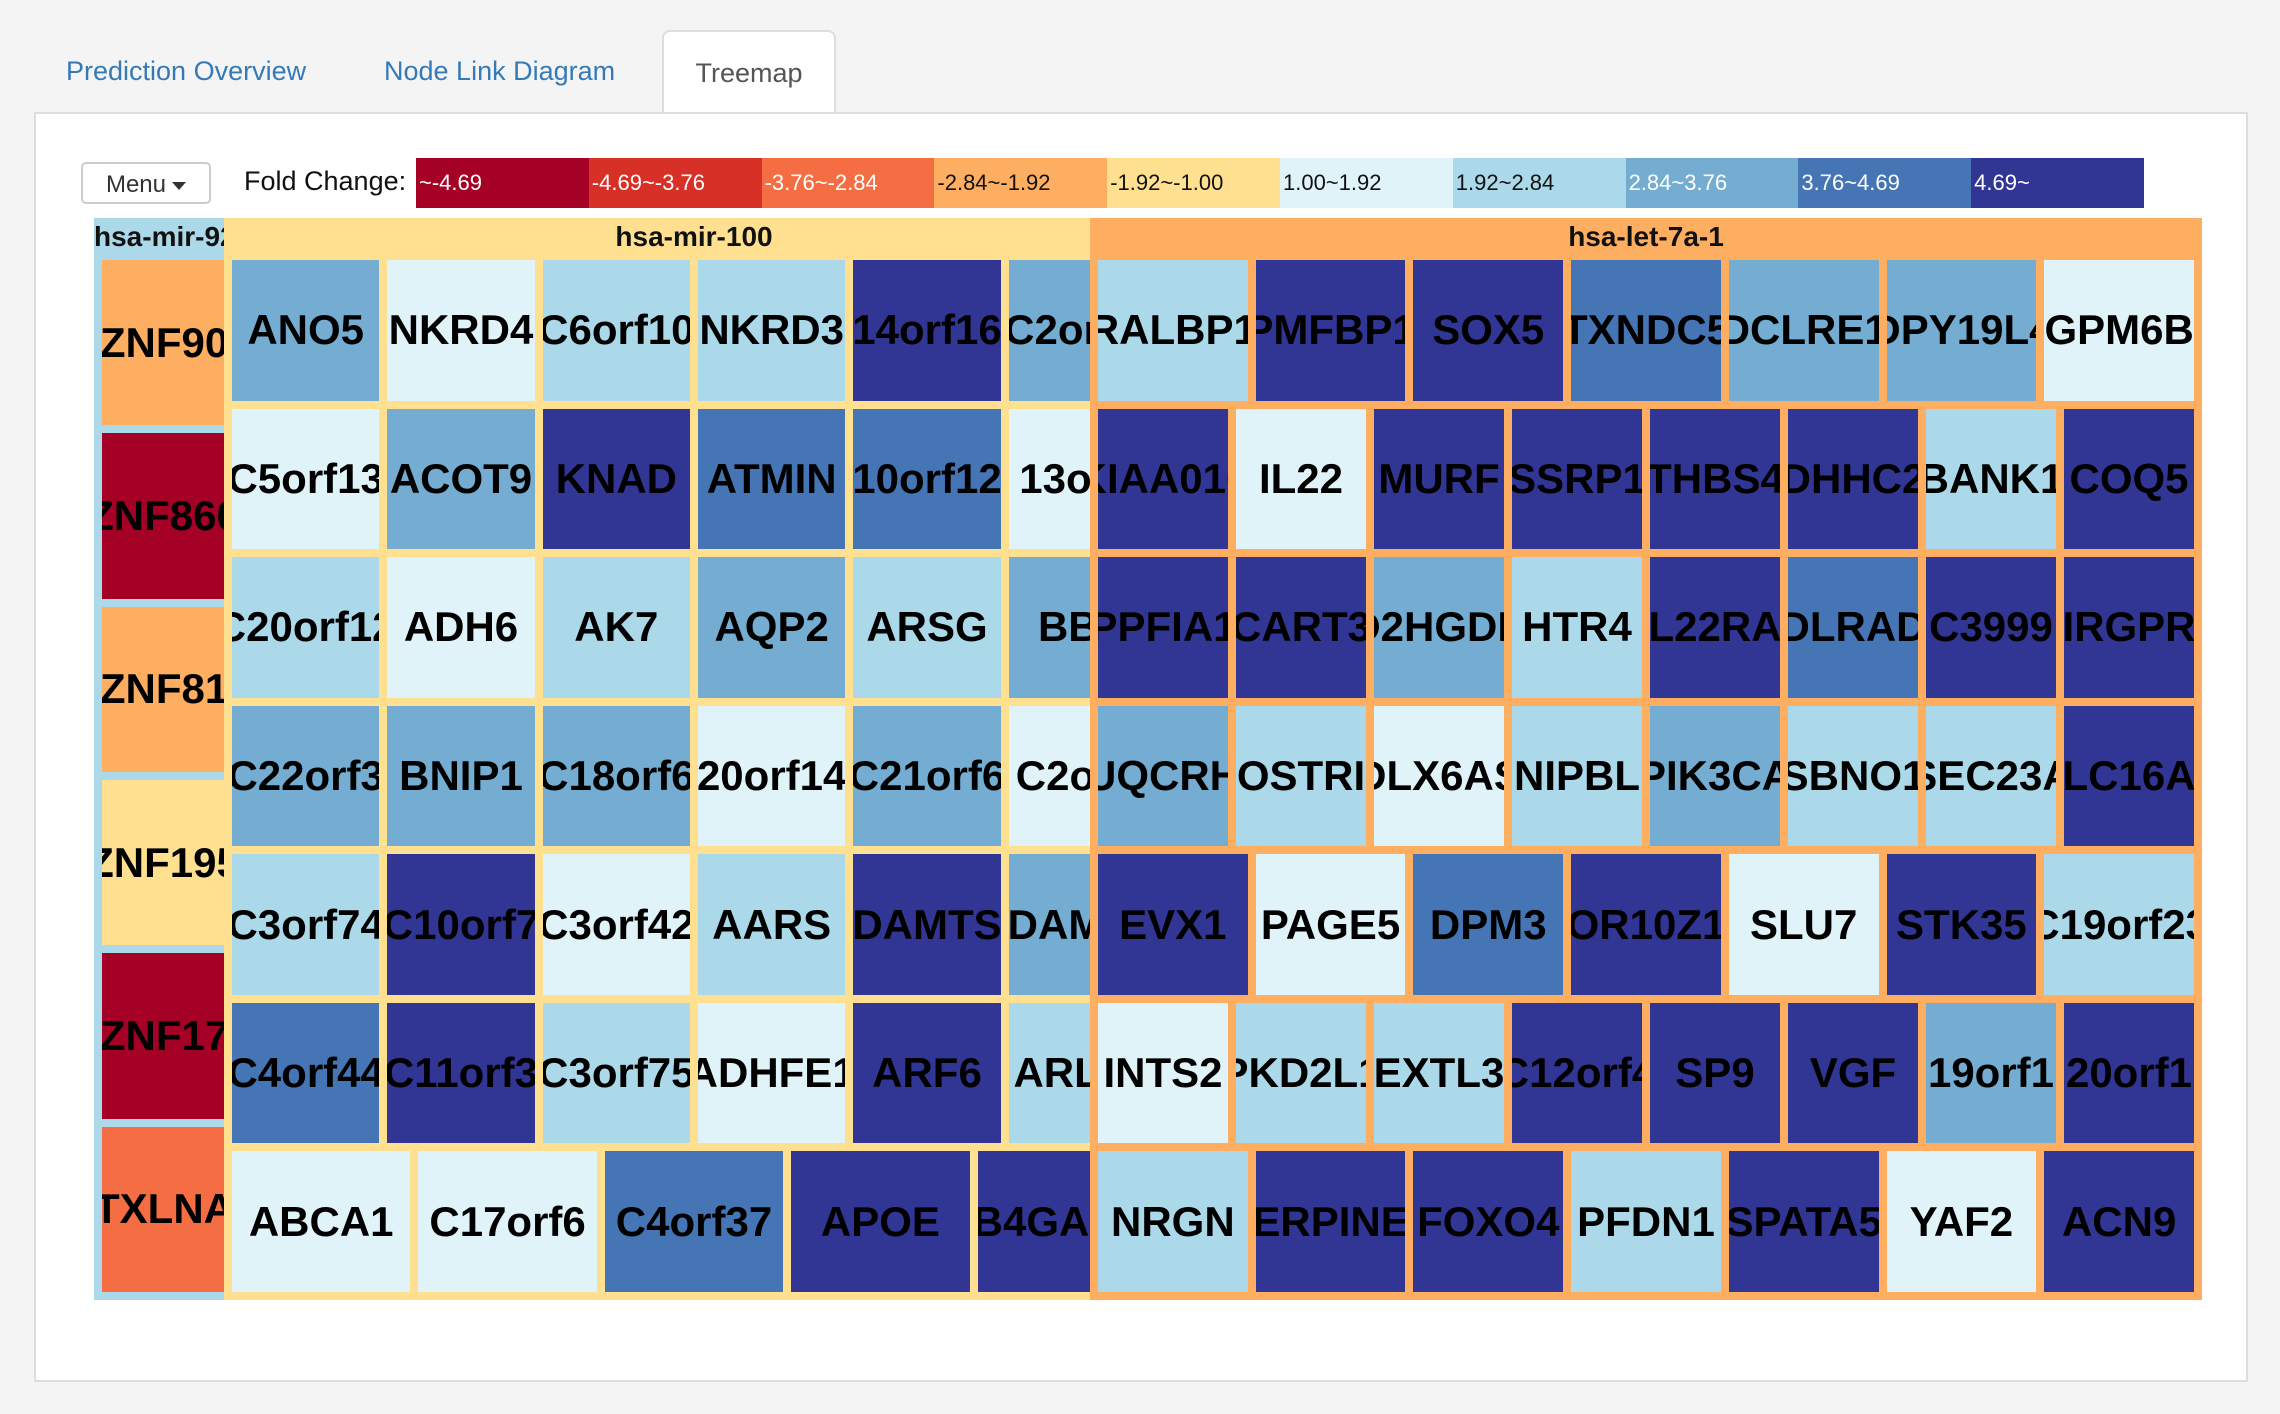 This screenshot has width=2280, height=1414. I want to click on treemap-cell: ABCA1, so click(321, 1221).